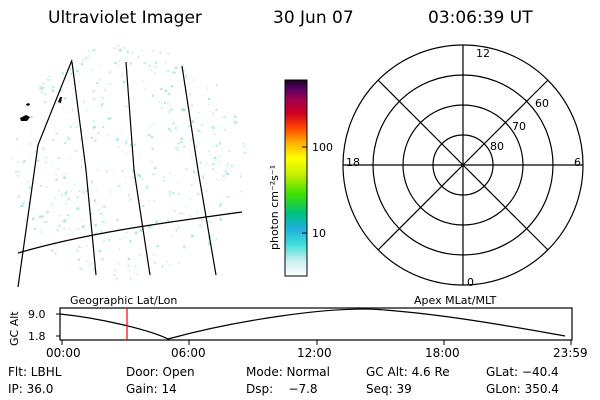 This screenshot has width=600, height=400. I want to click on coastline-marks, so click(41, 109).